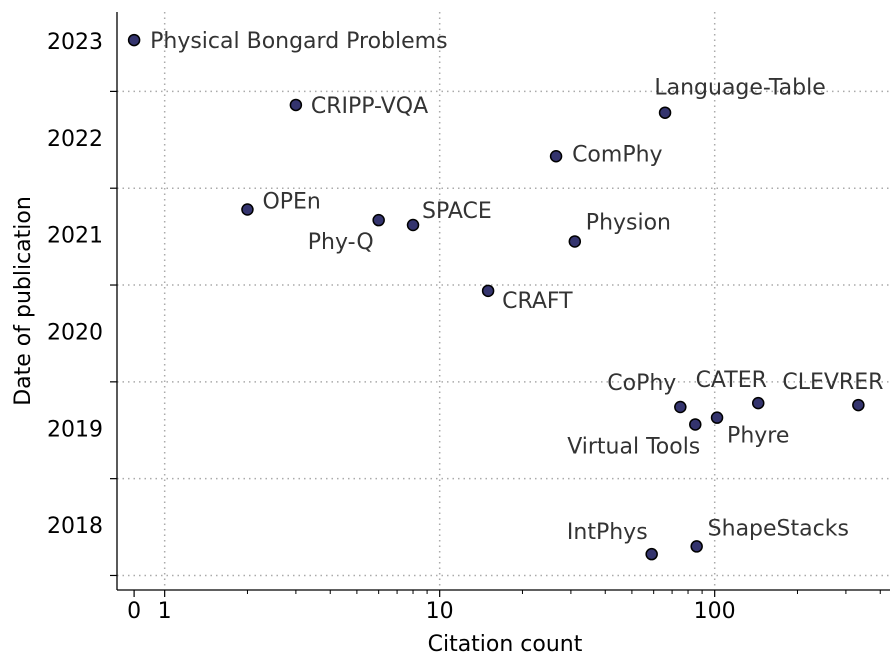  What do you see at coordinates (291, 202) in the screenshot?
I see `point-label: OPEn` at bounding box center [291, 202].